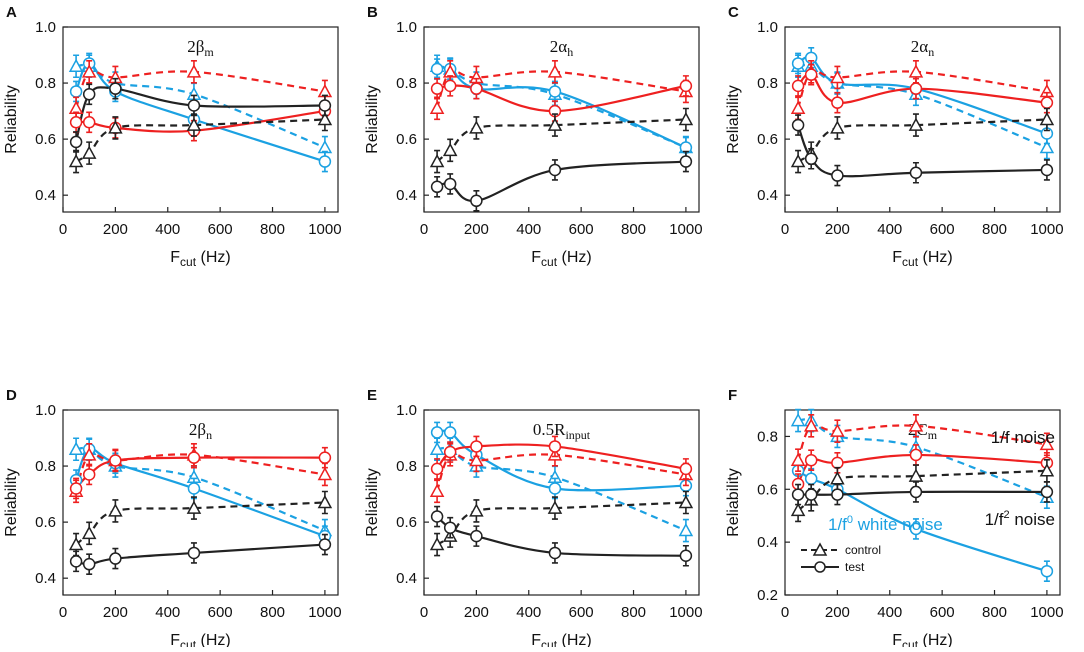  What do you see at coordinates (820, 567) in the screenshot?
I see `legend-circle-icon` at bounding box center [820, 567].